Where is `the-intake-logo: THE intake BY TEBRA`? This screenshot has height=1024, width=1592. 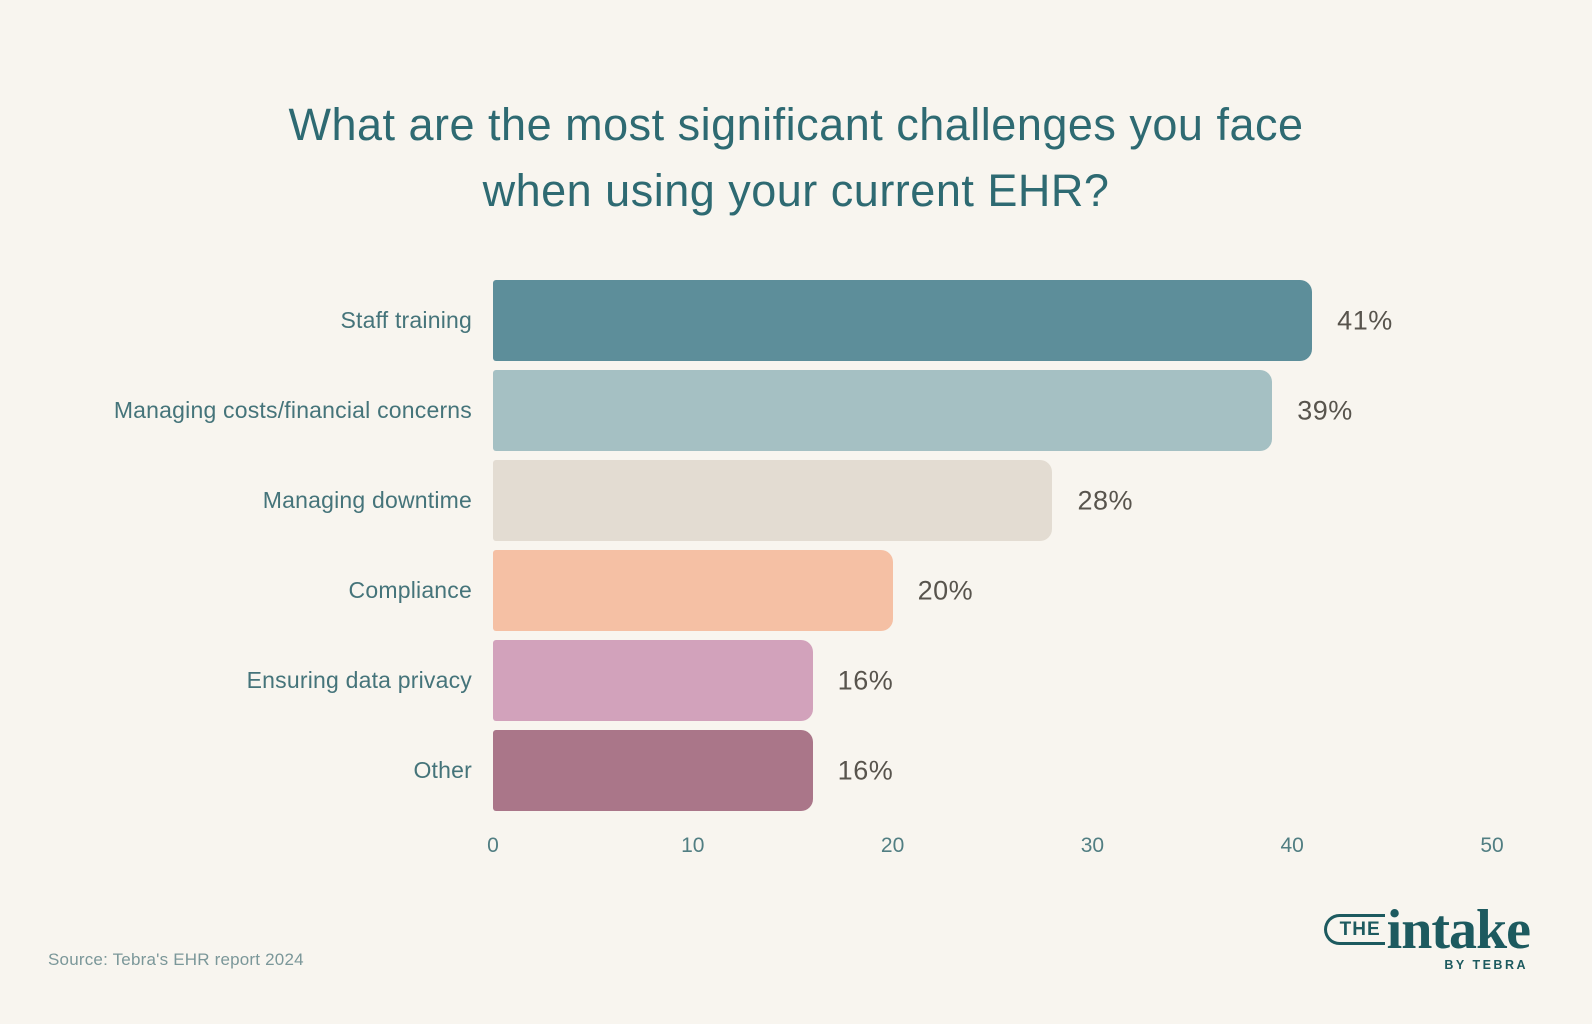
the-intake-logo: THE intake BY TEBRA is located at coordinates (1427, 935).